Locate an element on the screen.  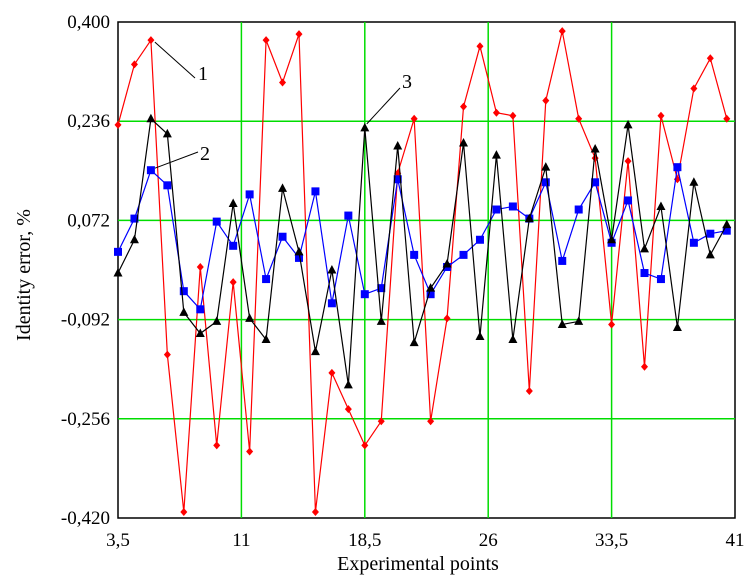
callout-label-3: 3 is located at coordinates (407, 82).